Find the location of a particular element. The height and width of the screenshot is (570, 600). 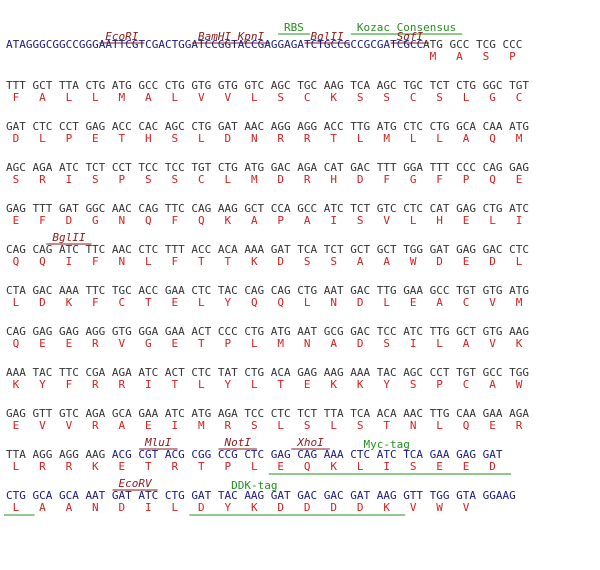

codon: GTG is located at coordinates (122, 331).